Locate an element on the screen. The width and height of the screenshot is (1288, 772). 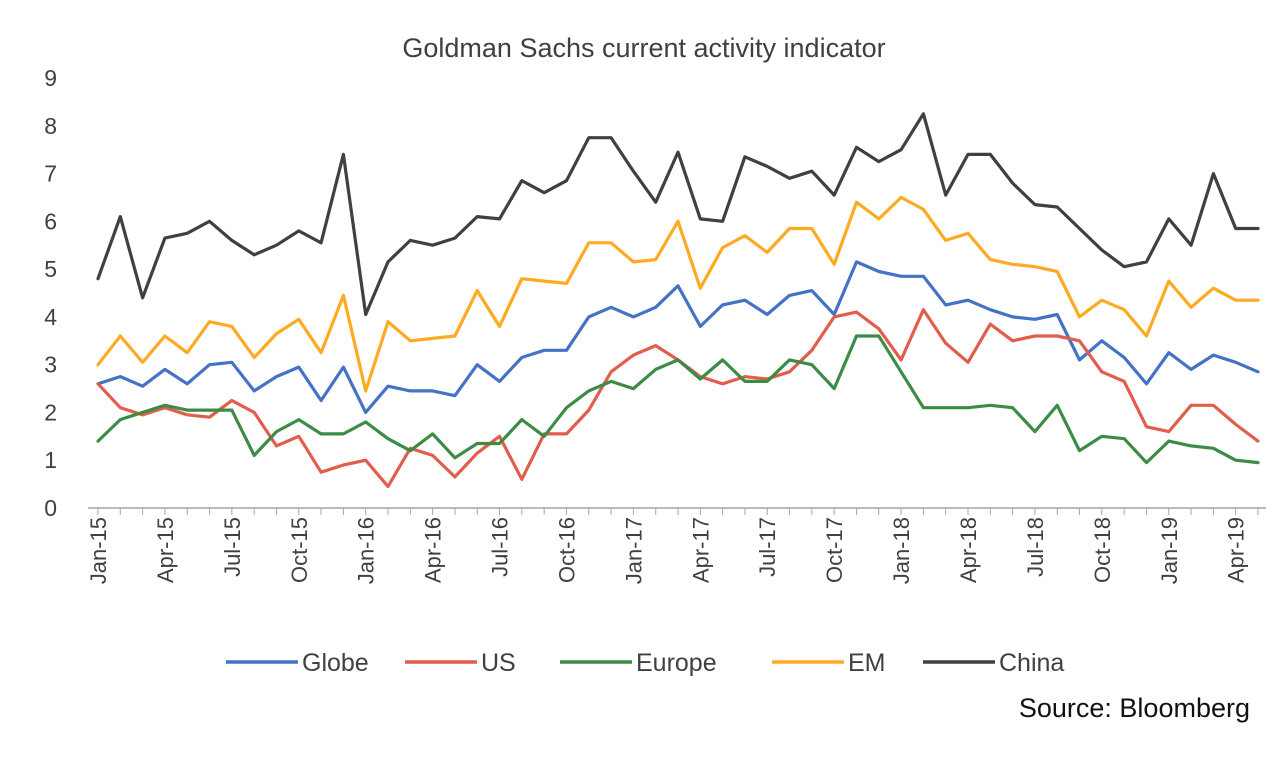
legend: Globe US Europe EM China is located at coordinates (645, 663).